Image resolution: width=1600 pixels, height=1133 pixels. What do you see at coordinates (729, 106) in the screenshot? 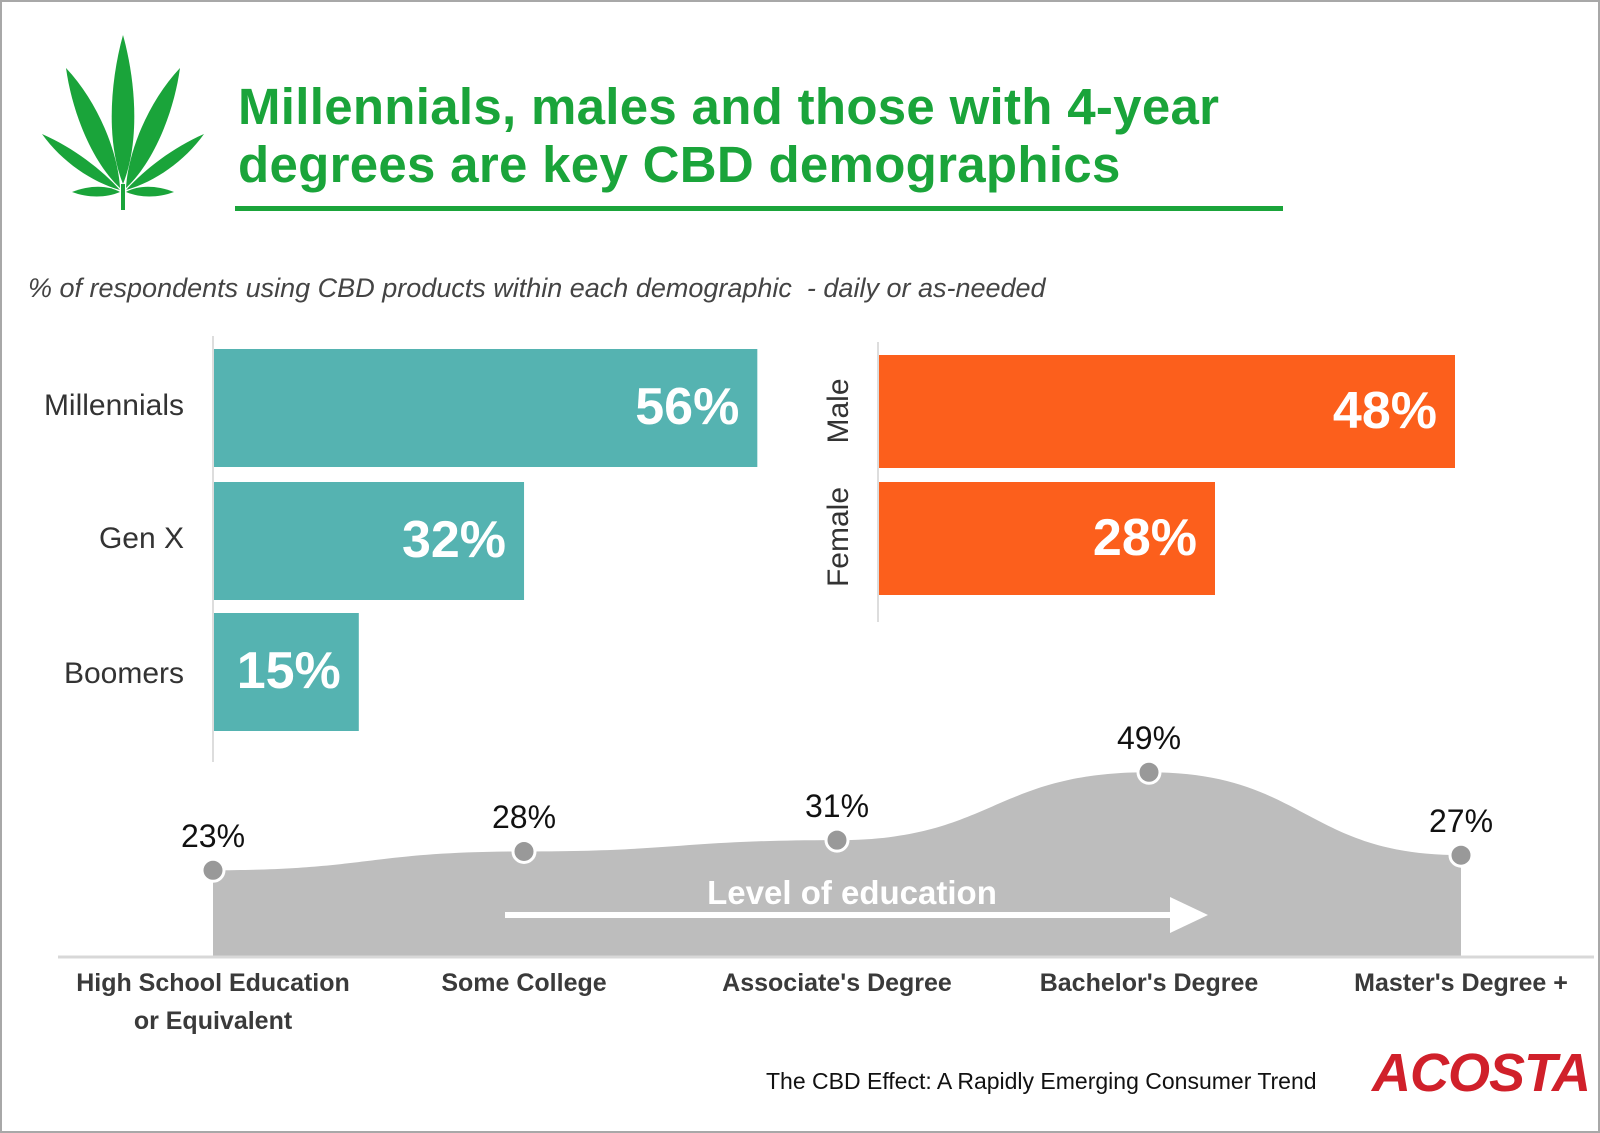
I see `title-line-1: Millennials, males and those with 4-year` at bounding box center [729, 106].